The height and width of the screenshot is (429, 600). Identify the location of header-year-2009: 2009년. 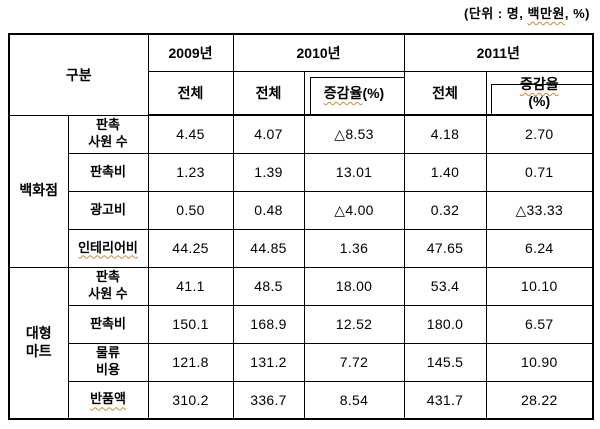
(190, 52).